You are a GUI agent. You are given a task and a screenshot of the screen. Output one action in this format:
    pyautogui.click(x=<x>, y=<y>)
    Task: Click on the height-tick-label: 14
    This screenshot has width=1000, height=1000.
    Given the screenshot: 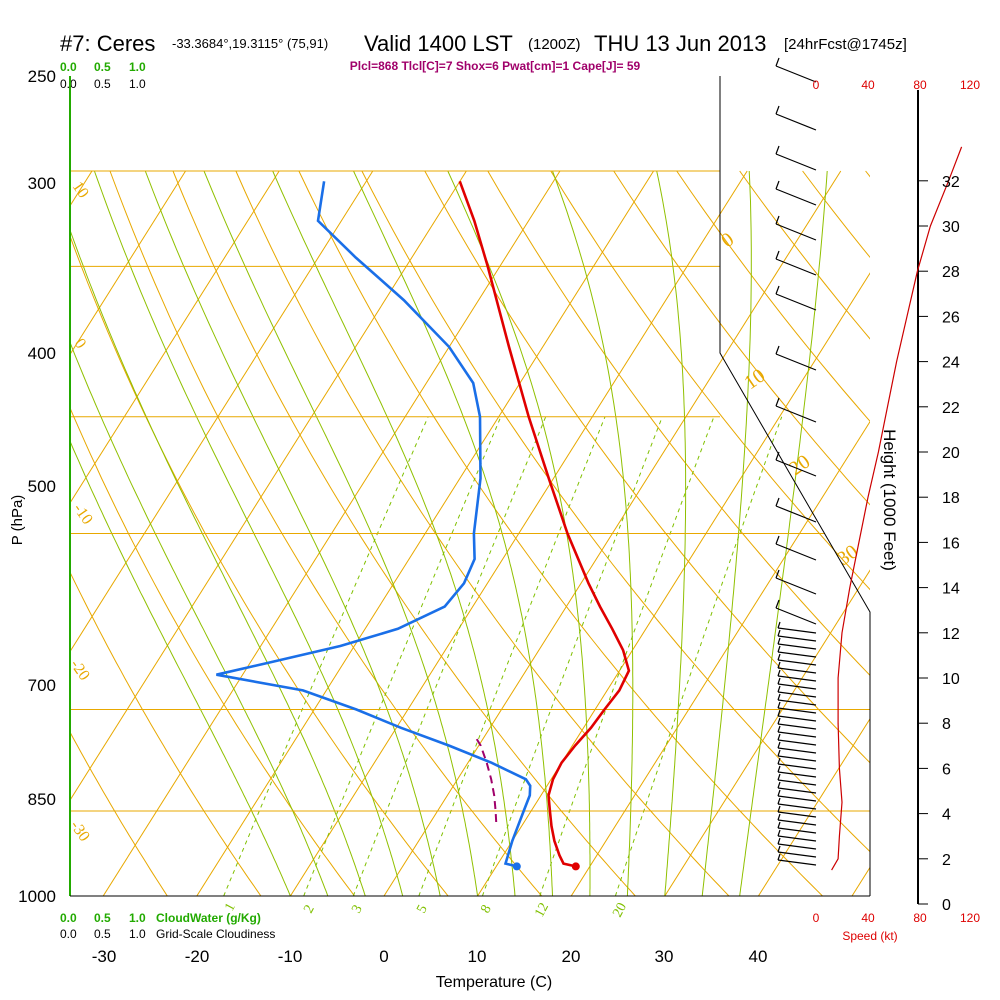 What is the action you would take?
    pyautogui.click(x=951, y=589)
    